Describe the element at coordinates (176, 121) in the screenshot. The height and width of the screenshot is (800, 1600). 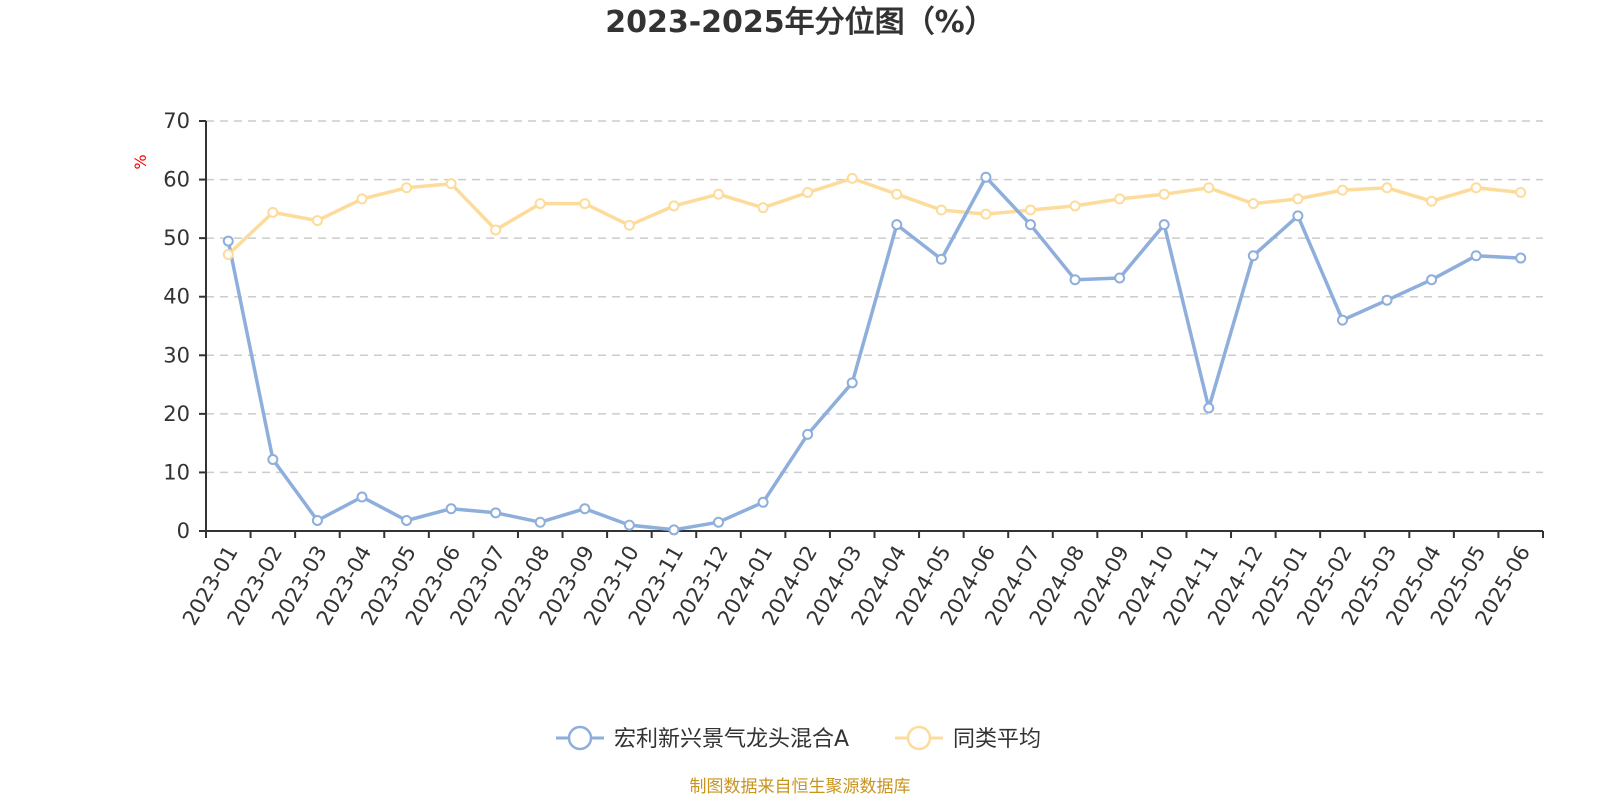
I see `y-tick-label: 70` at that location.